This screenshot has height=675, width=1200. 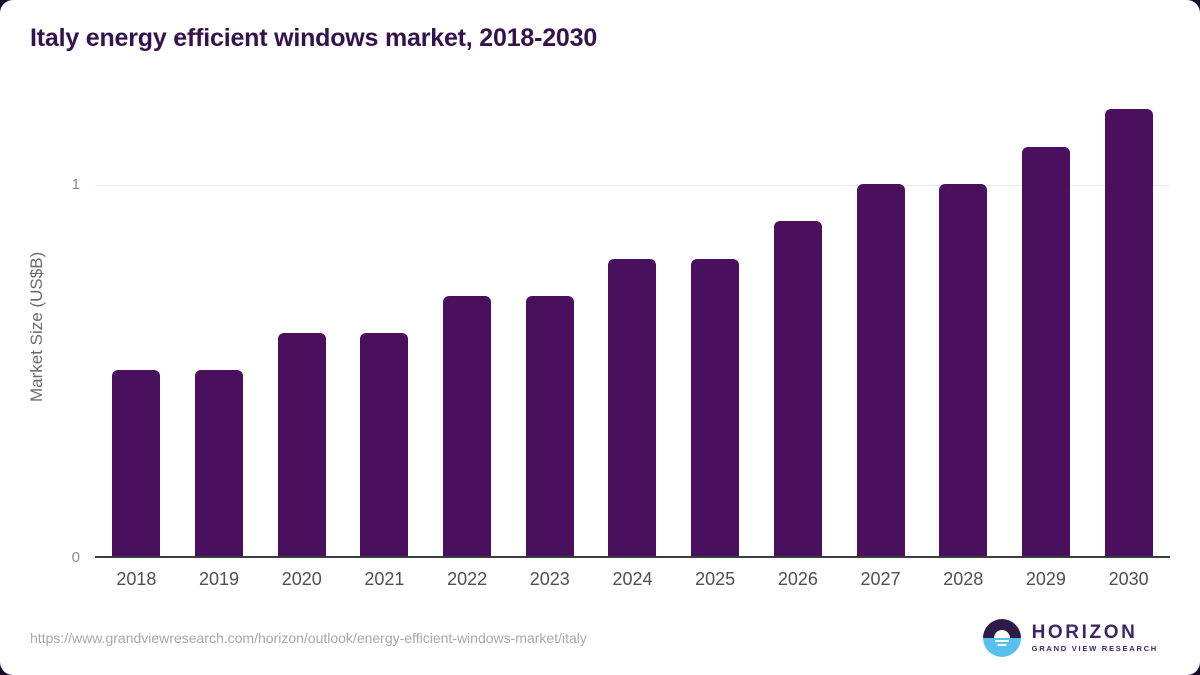 I want to click on bar-2022, so click(x=467, y=426).